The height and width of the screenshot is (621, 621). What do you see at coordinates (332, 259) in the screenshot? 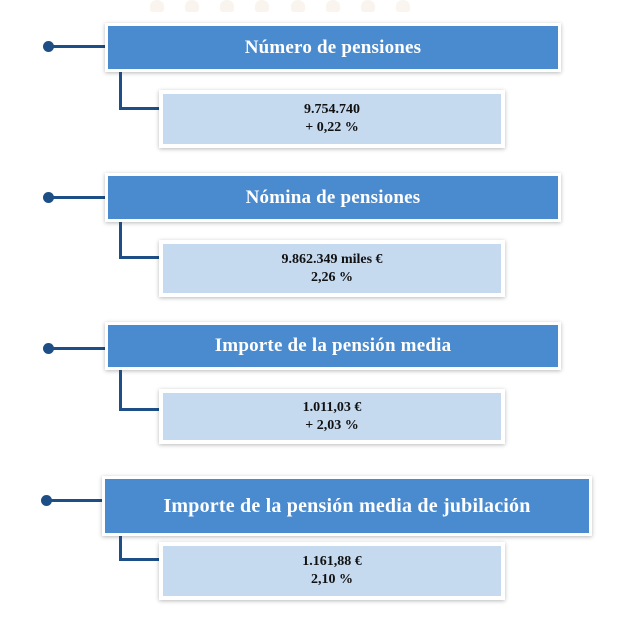
I see `section-value: 9.862.349 miles €` at bounding box center [332, 259].